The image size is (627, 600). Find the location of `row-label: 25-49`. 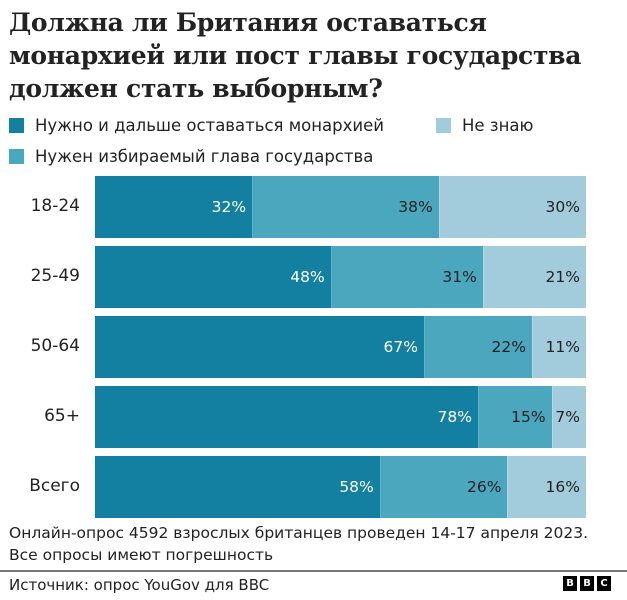

row-label: 25-49 is located at coordinates (55, 276).